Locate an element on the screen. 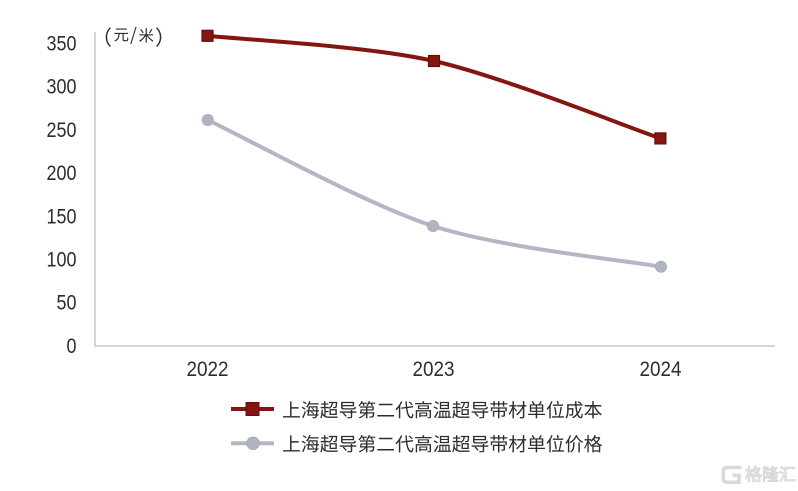 The height and width of the screenshot is (491, 798). svg-text: 100 is located at coordinates (62, 260).